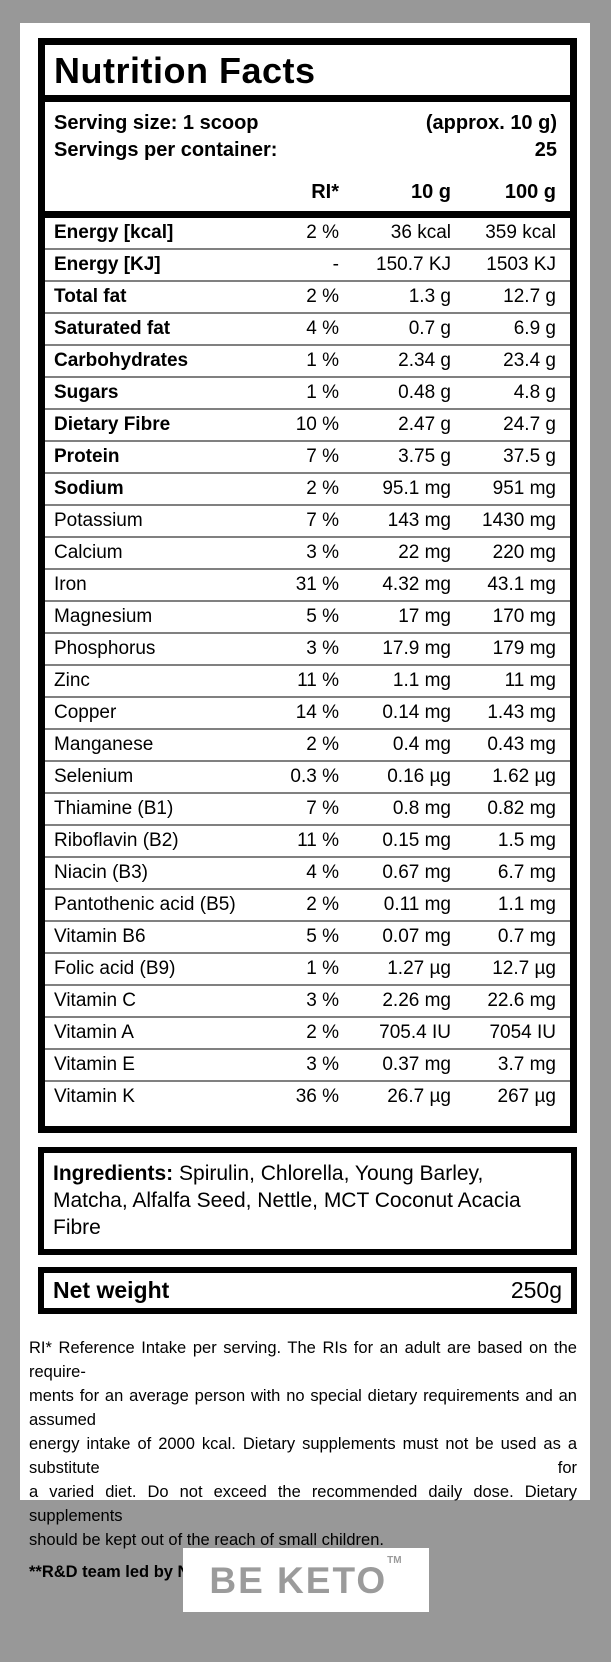  I want to click on nutrient-cell: Iron, so click(70, 584).